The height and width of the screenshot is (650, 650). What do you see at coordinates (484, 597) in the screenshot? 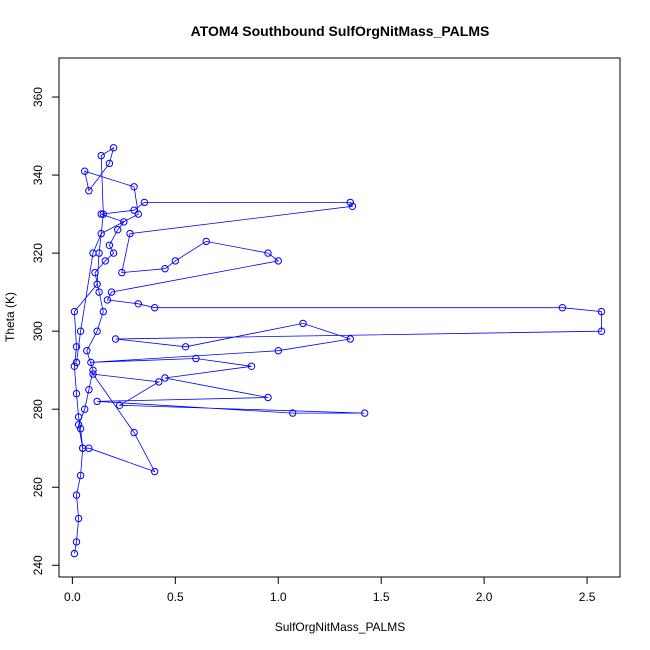
I see `x-tick-label: 2.0` at bounding box center [484, 597].